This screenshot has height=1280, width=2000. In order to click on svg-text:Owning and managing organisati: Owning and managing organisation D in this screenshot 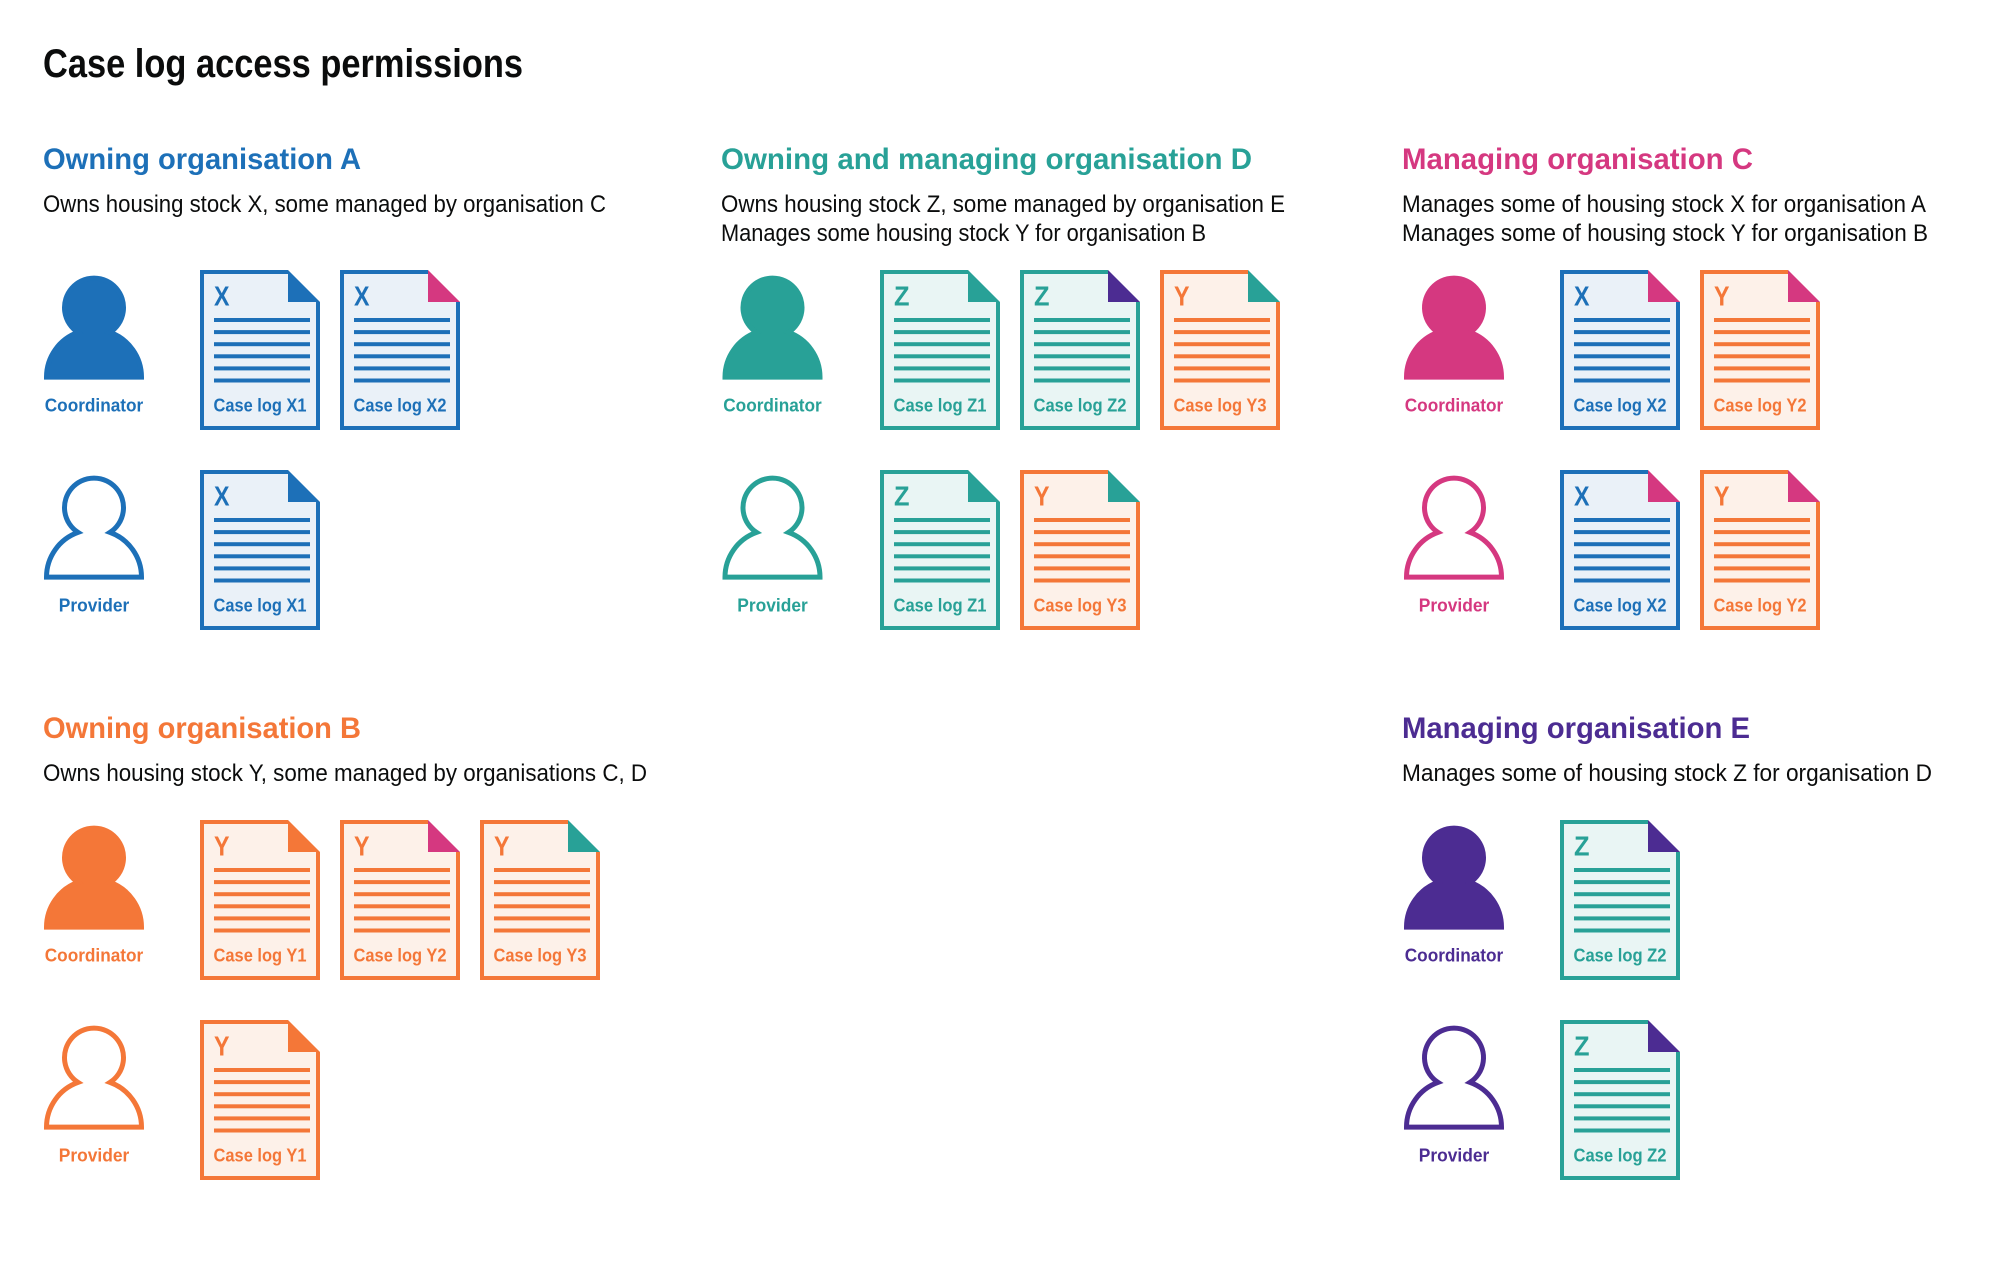, I will do `click(986, 159)`.